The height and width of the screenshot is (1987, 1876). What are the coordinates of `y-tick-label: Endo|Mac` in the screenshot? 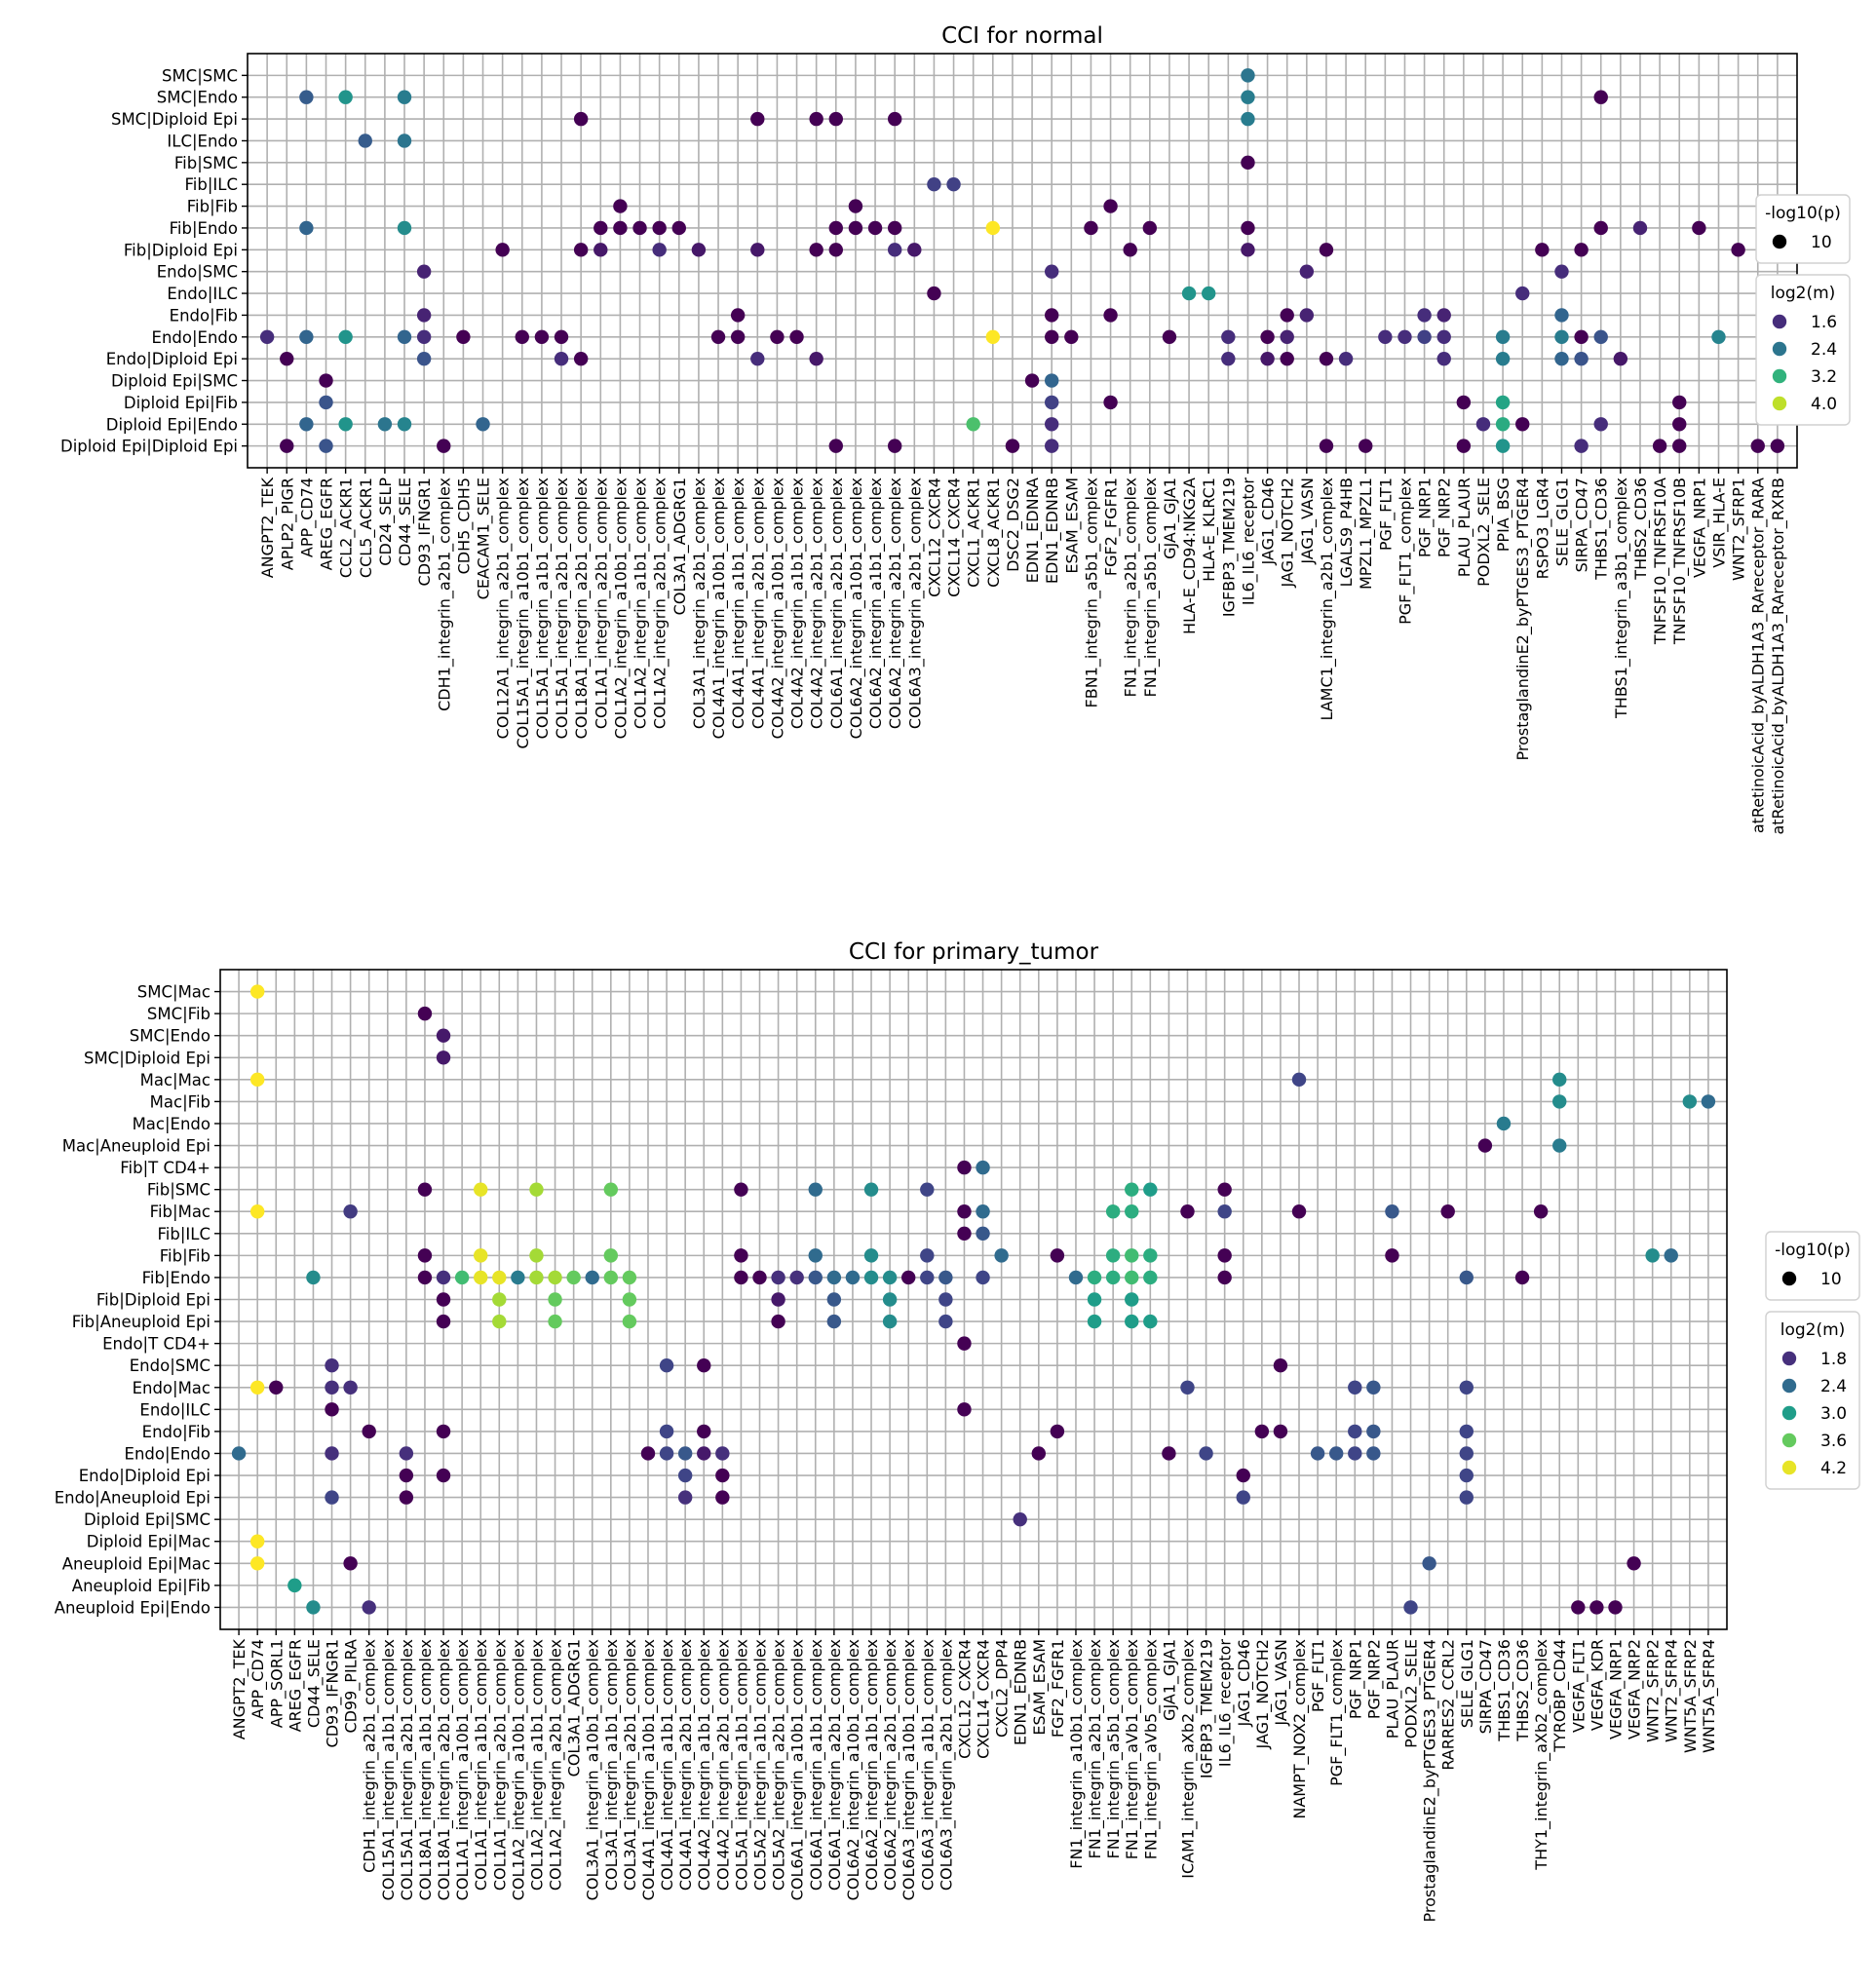 It's located at (172, 1388).